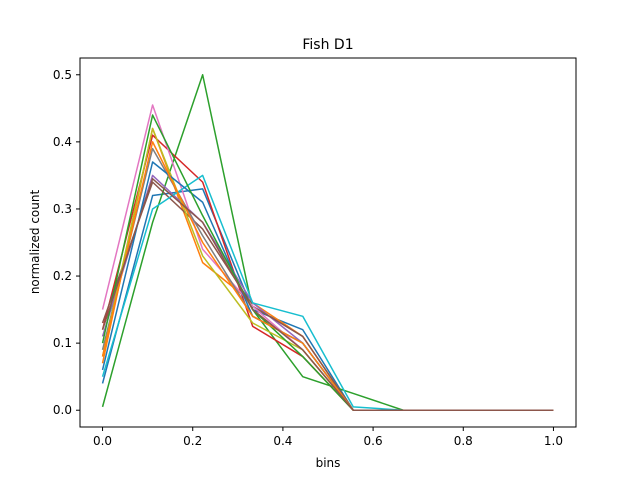 This screenshot has width=640, height=480. I want to click on y-tick-label: 0.5, so click(62, 75).